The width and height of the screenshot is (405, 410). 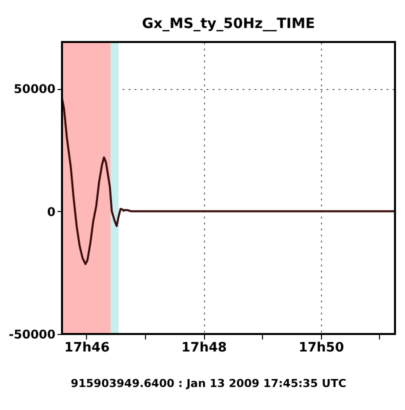 What do you see at coordinates (35, 89) in the screenshot?
I see `y-tick-label: 50000` at bounding box center [35, 89].